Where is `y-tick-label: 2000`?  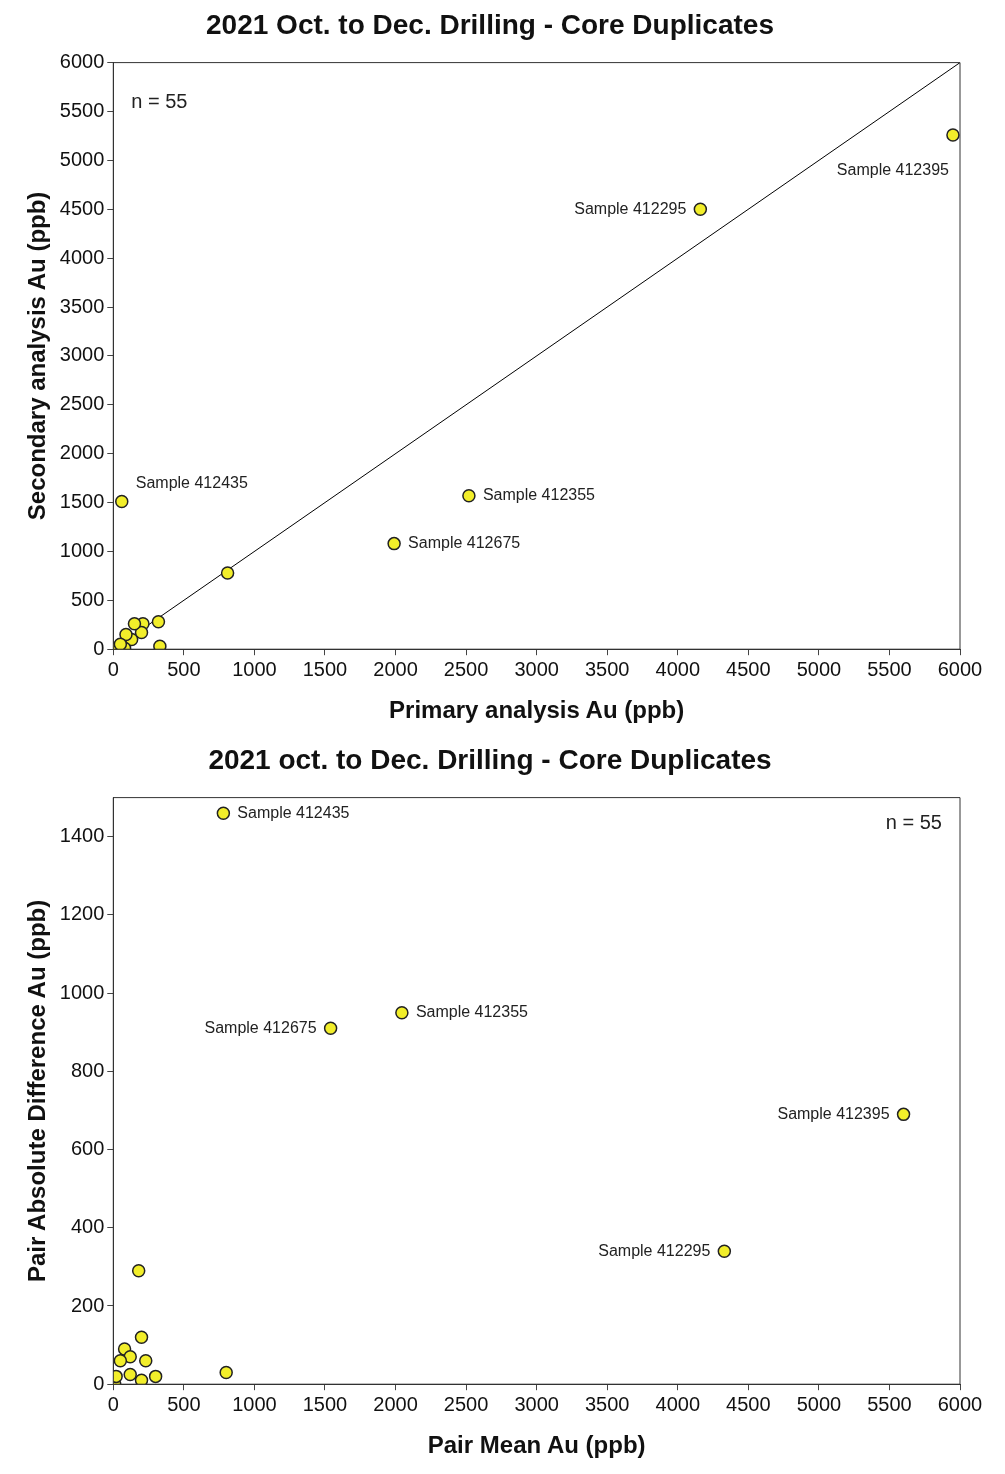
y-tick-label: 2000 is located at coordinates (82, 452).